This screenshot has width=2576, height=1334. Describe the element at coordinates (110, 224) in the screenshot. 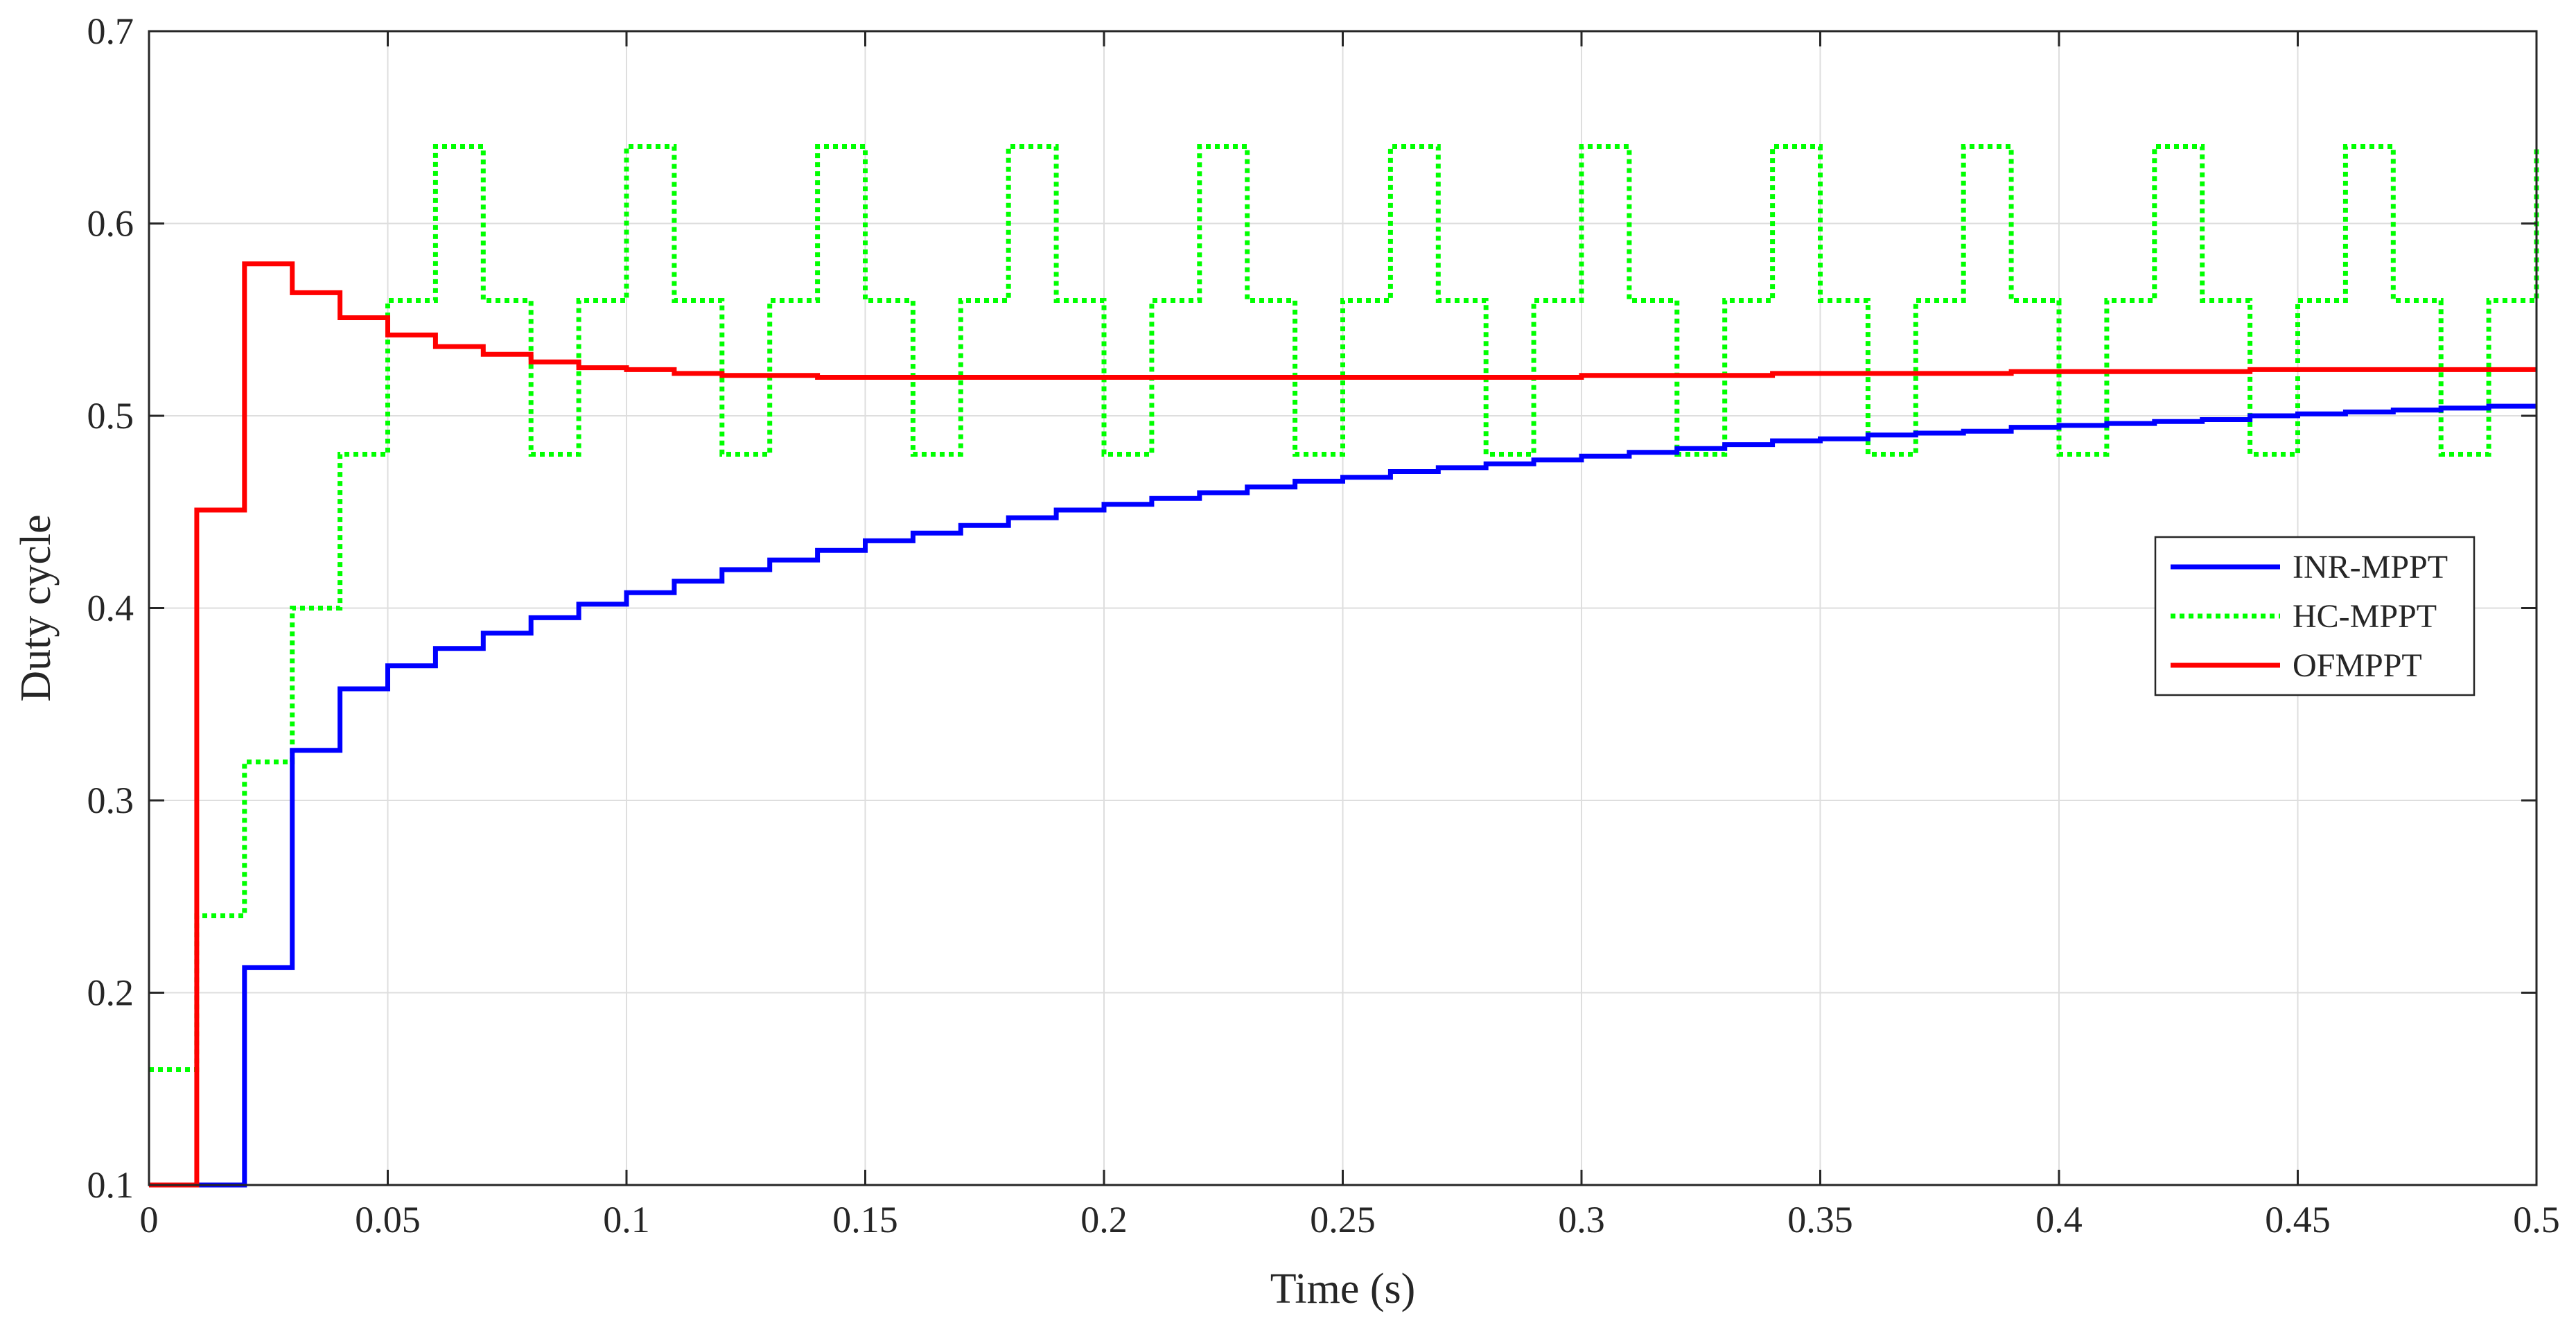

I see `y-tick-label: 0.6` at that location.